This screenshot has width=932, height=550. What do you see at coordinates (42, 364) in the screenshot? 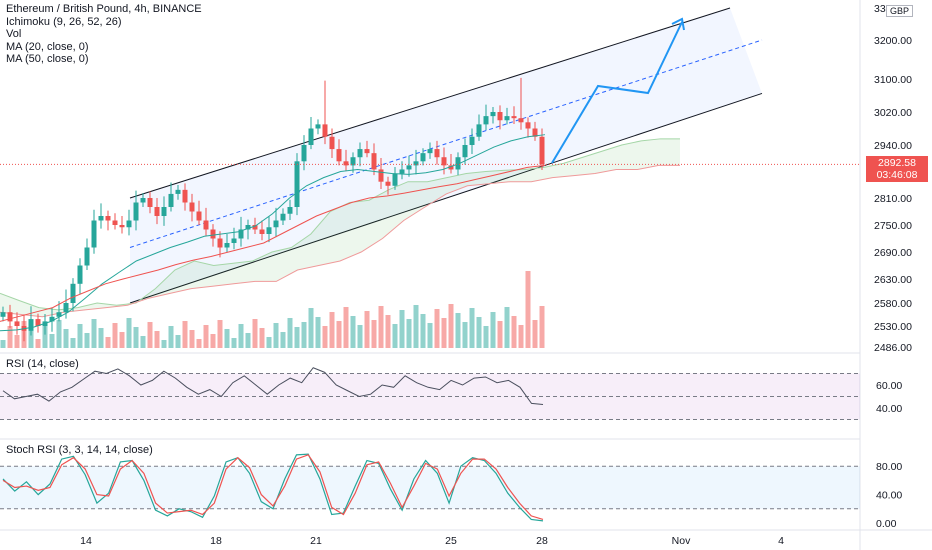
I see `rsi-pane-title: RSI (14, close)` at bounding box center [42, 364].